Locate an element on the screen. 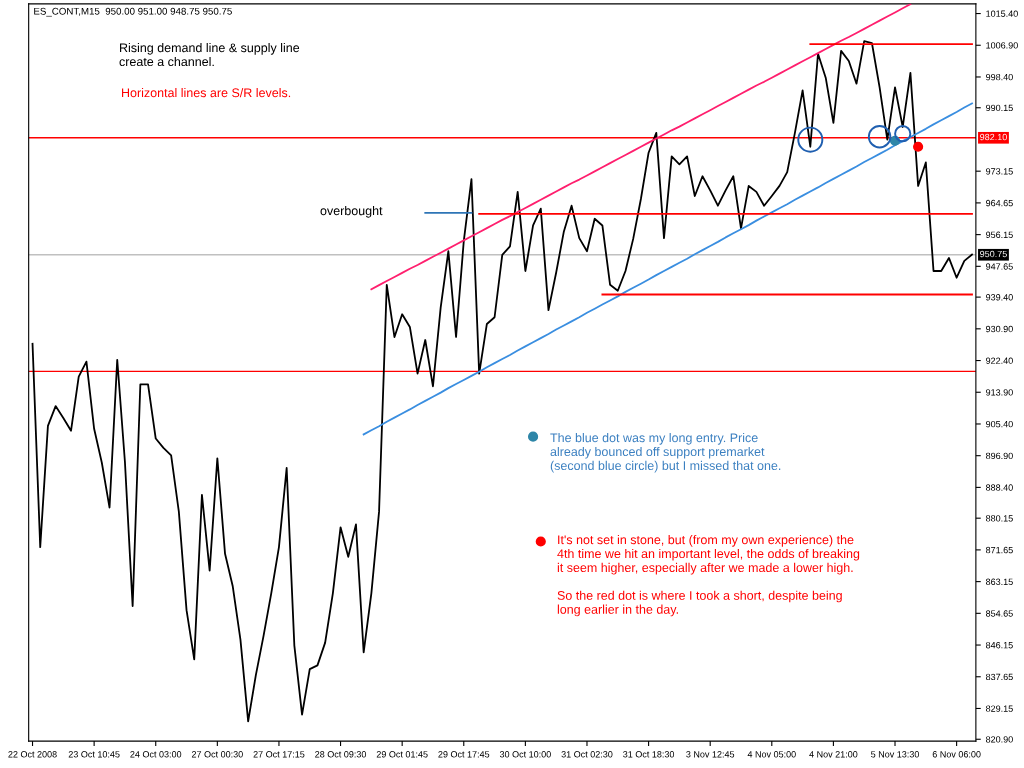 The height and width of the screenshot is (768, 1024). y-tick-label: 837.65 is located at coordinates (999, 677).